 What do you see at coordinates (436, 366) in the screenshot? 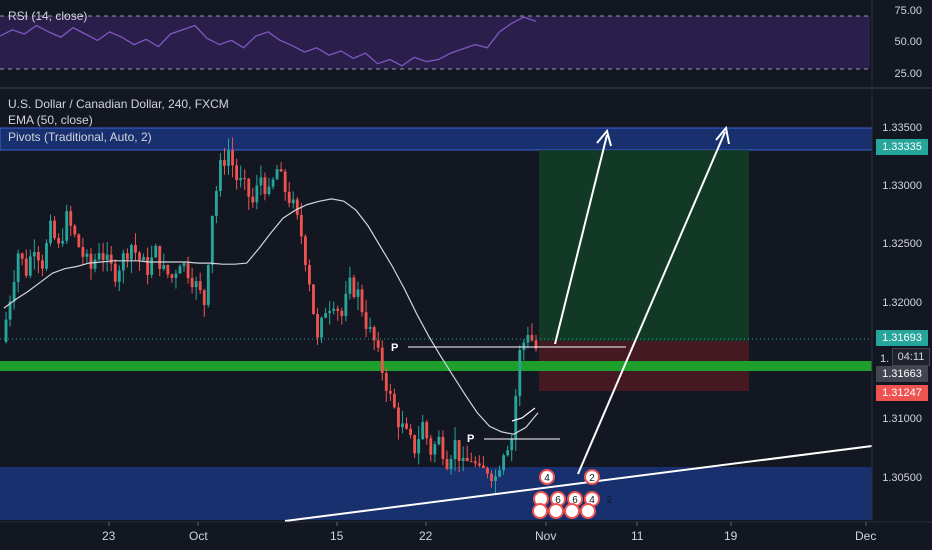
I see `ema-zone` at bounding box center [436, 366].